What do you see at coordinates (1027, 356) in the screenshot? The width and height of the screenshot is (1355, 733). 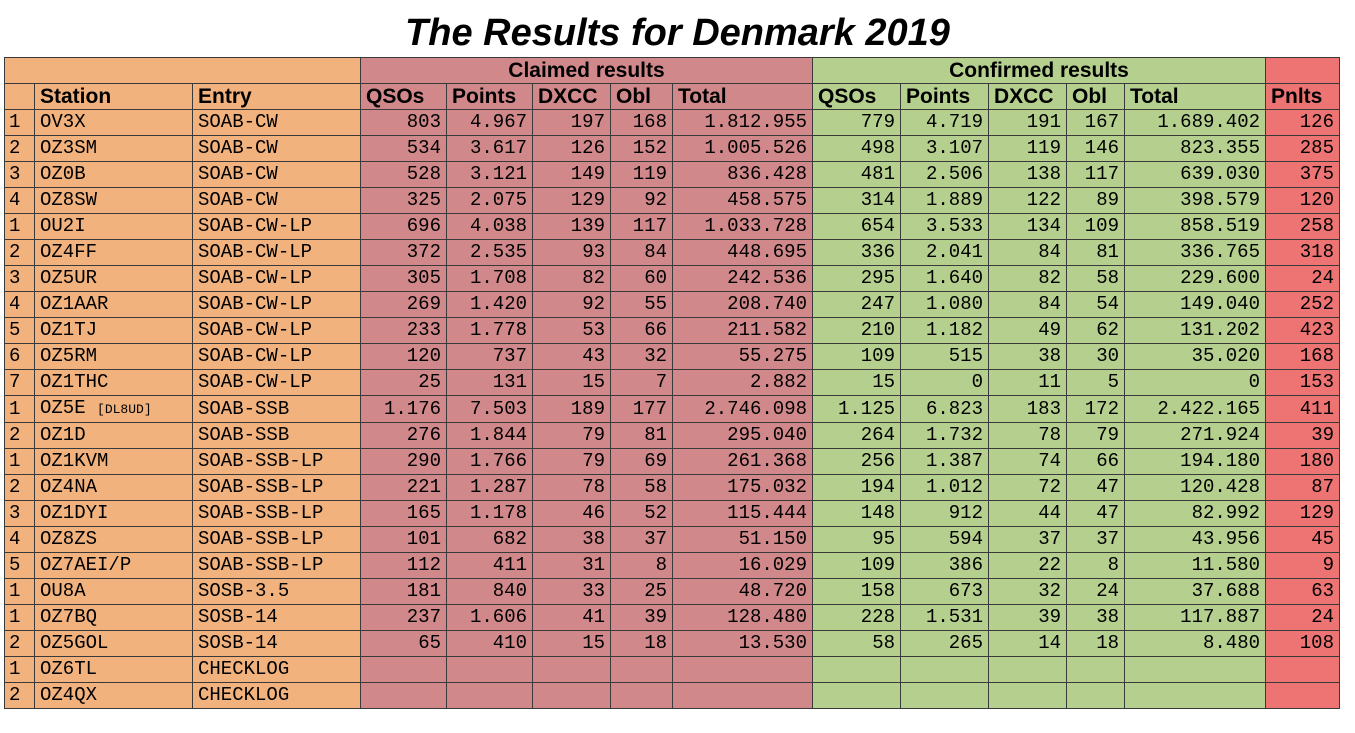 I see `confirmed-dxcc-cell: 38` at bounding box center [1027, 356].